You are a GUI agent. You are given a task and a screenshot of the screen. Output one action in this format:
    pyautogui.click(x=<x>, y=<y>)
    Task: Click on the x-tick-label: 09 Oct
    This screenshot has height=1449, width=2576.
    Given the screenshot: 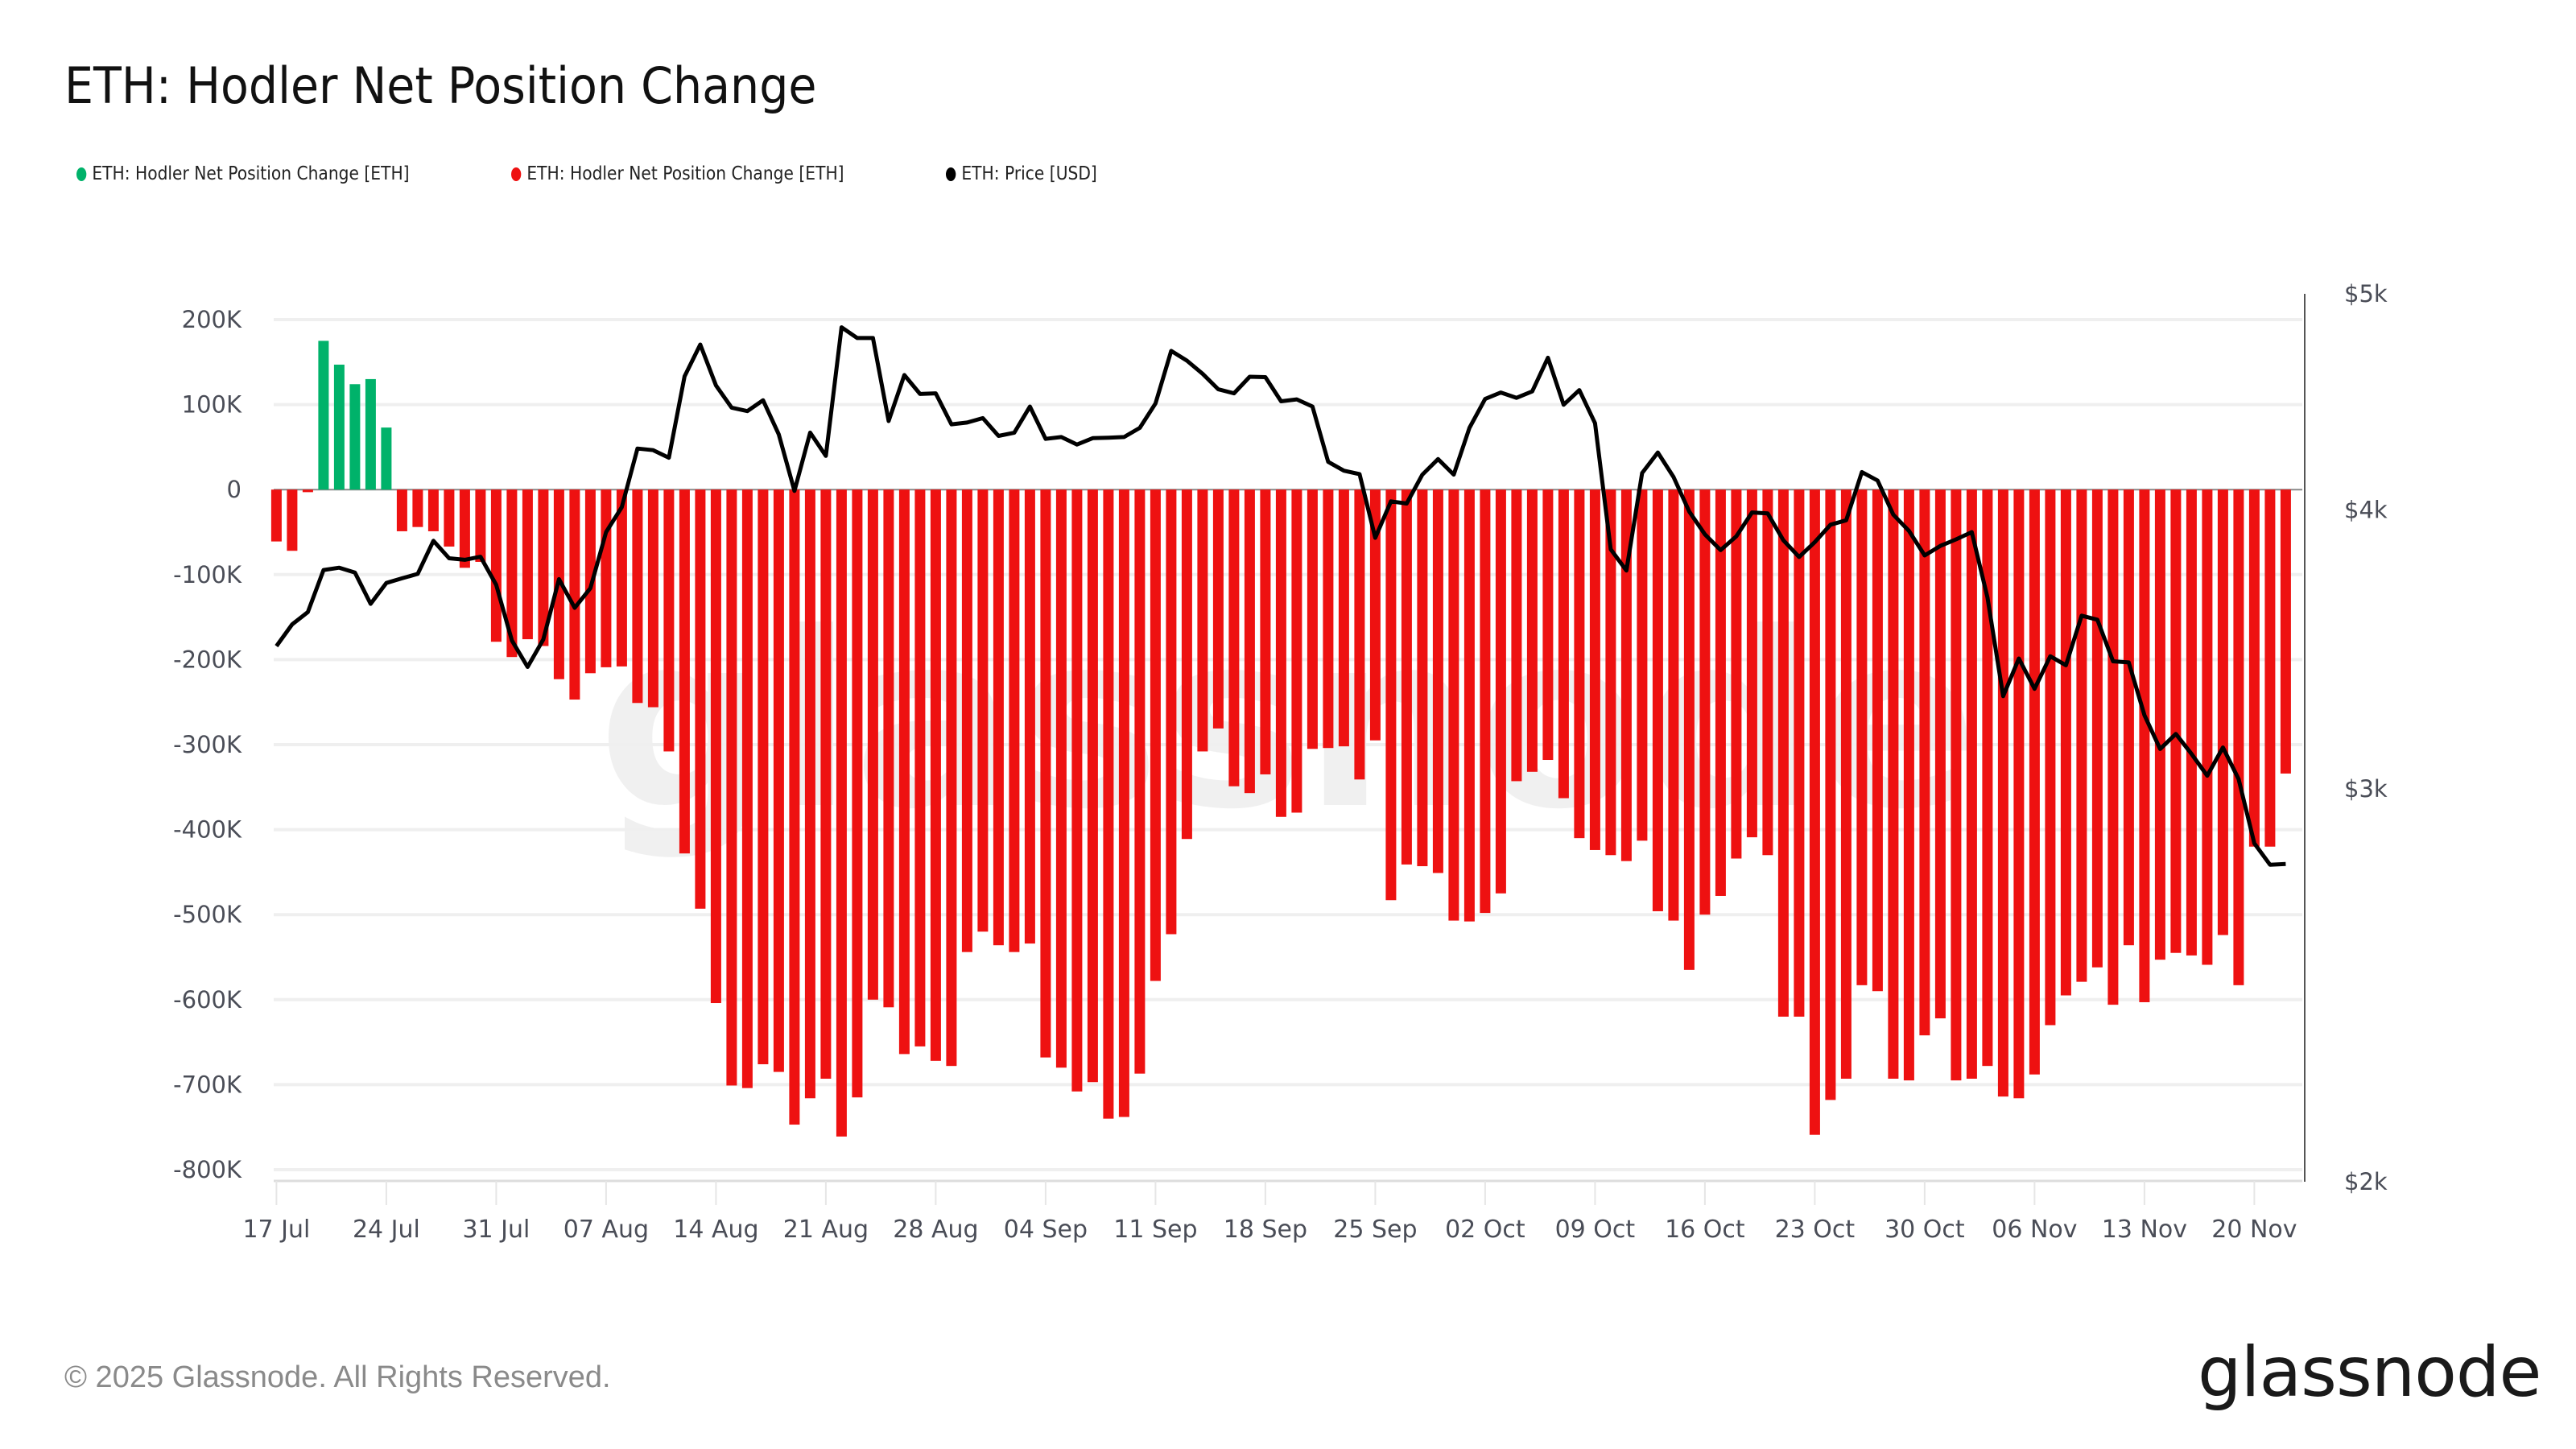 What is the action you would take?
    pyautogui.click(x=1595, y=1230)
    